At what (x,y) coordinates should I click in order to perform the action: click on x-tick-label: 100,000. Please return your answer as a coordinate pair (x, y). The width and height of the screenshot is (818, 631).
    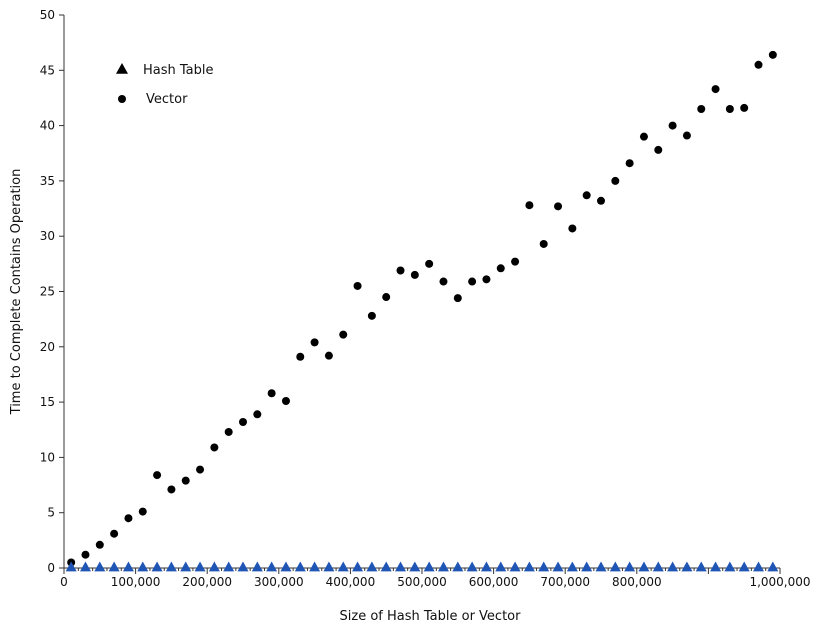
    Looking at the image, I should click on (136, 582).